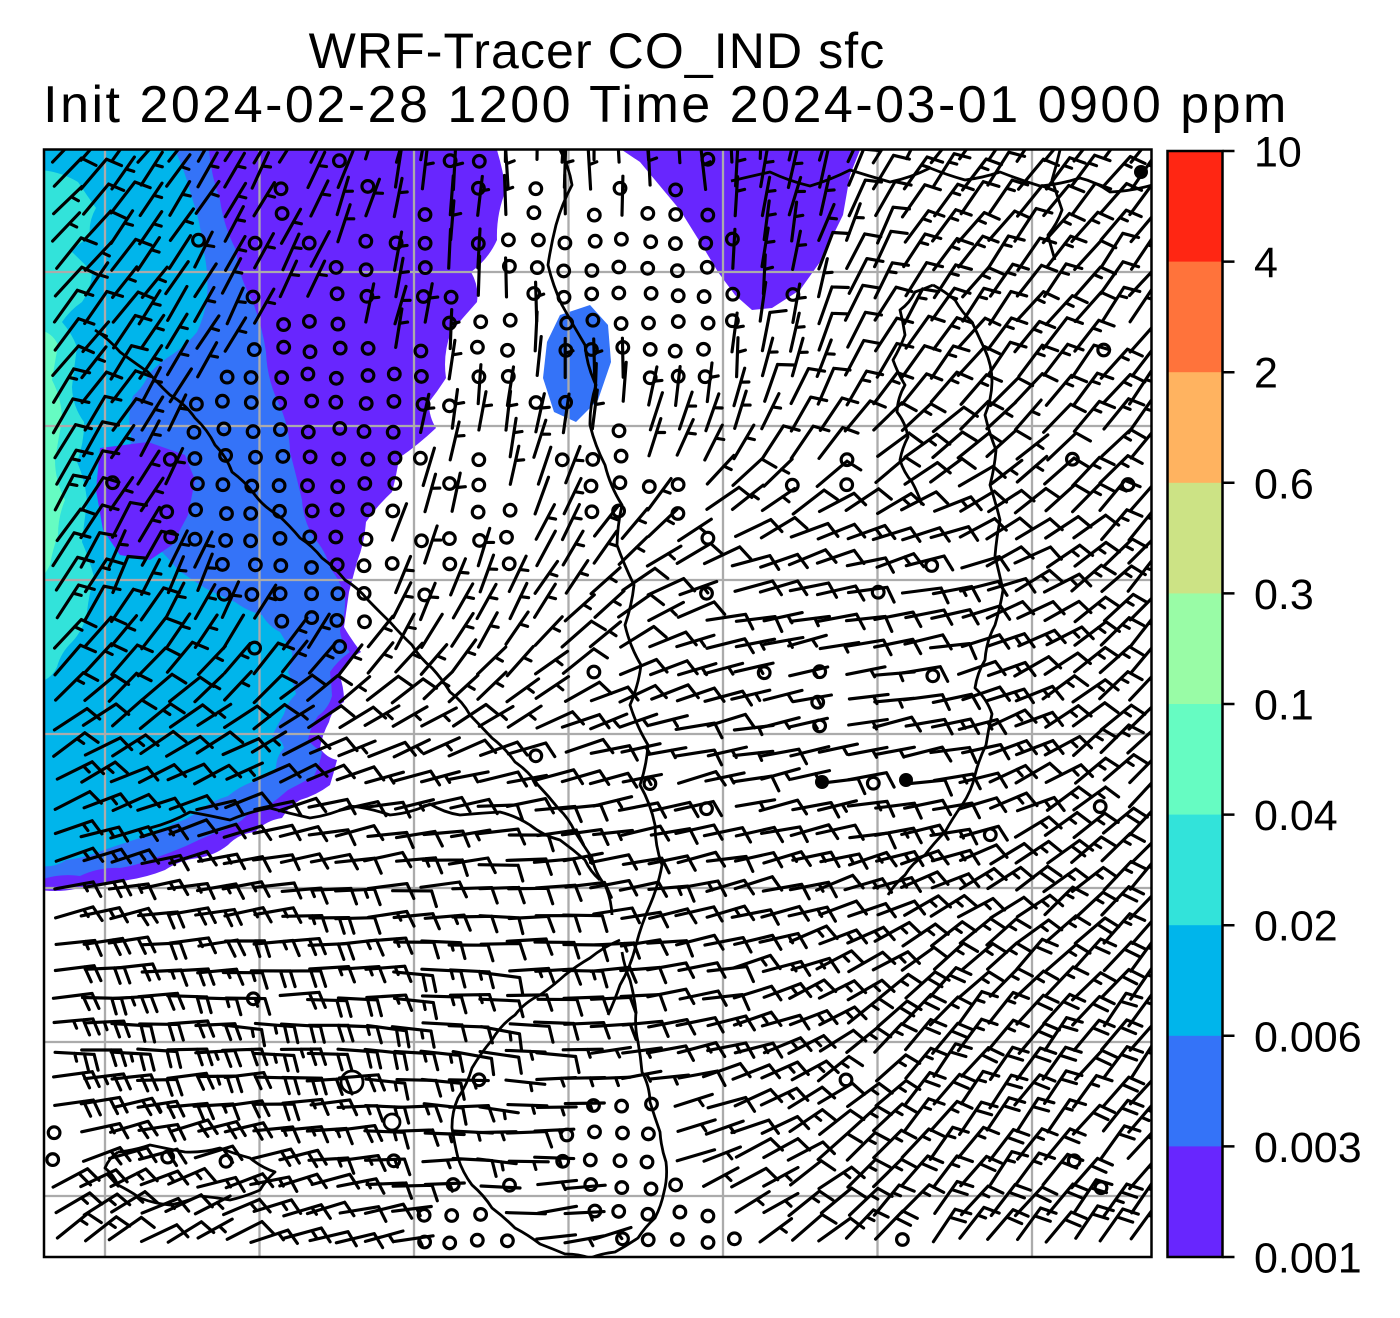 The image size is (1400, 1318). I want to click on svg-text: 10, so click(1278, 153).